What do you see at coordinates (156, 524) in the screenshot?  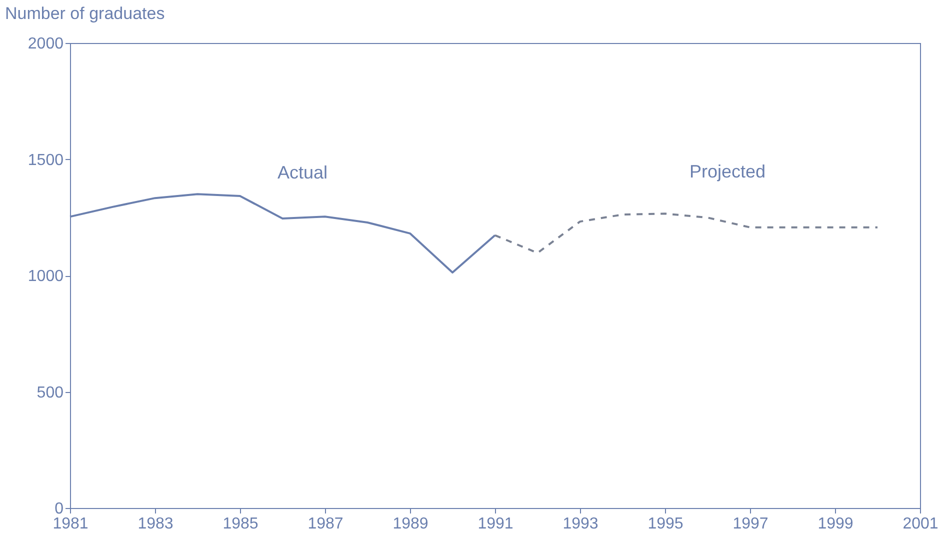 I see `x-tick-label: 1983` at bounding box center [156, 524].